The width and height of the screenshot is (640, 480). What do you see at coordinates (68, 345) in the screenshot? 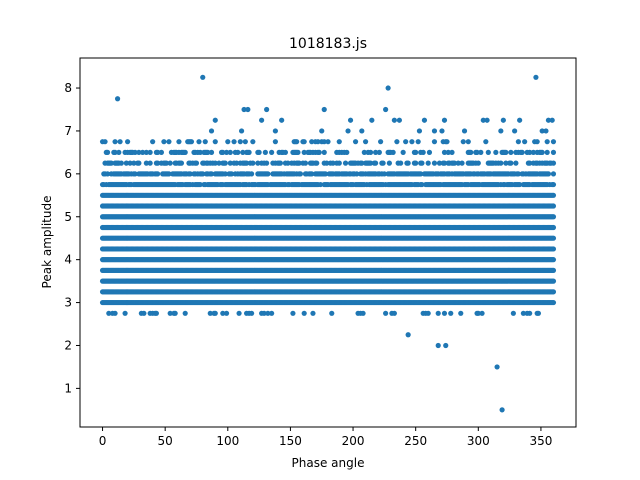
I see `y-tick-label: 2` at bounding box center [68, 345].